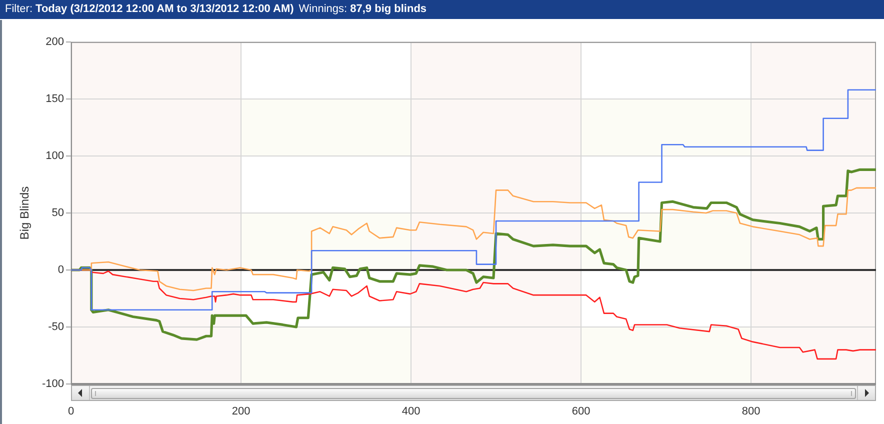 Image resolution: width=884 pixels, height=424 pixels. Describe the element at coordinates (55, 156) in the screenshot. I see `y-tick-label: 100` at that location.